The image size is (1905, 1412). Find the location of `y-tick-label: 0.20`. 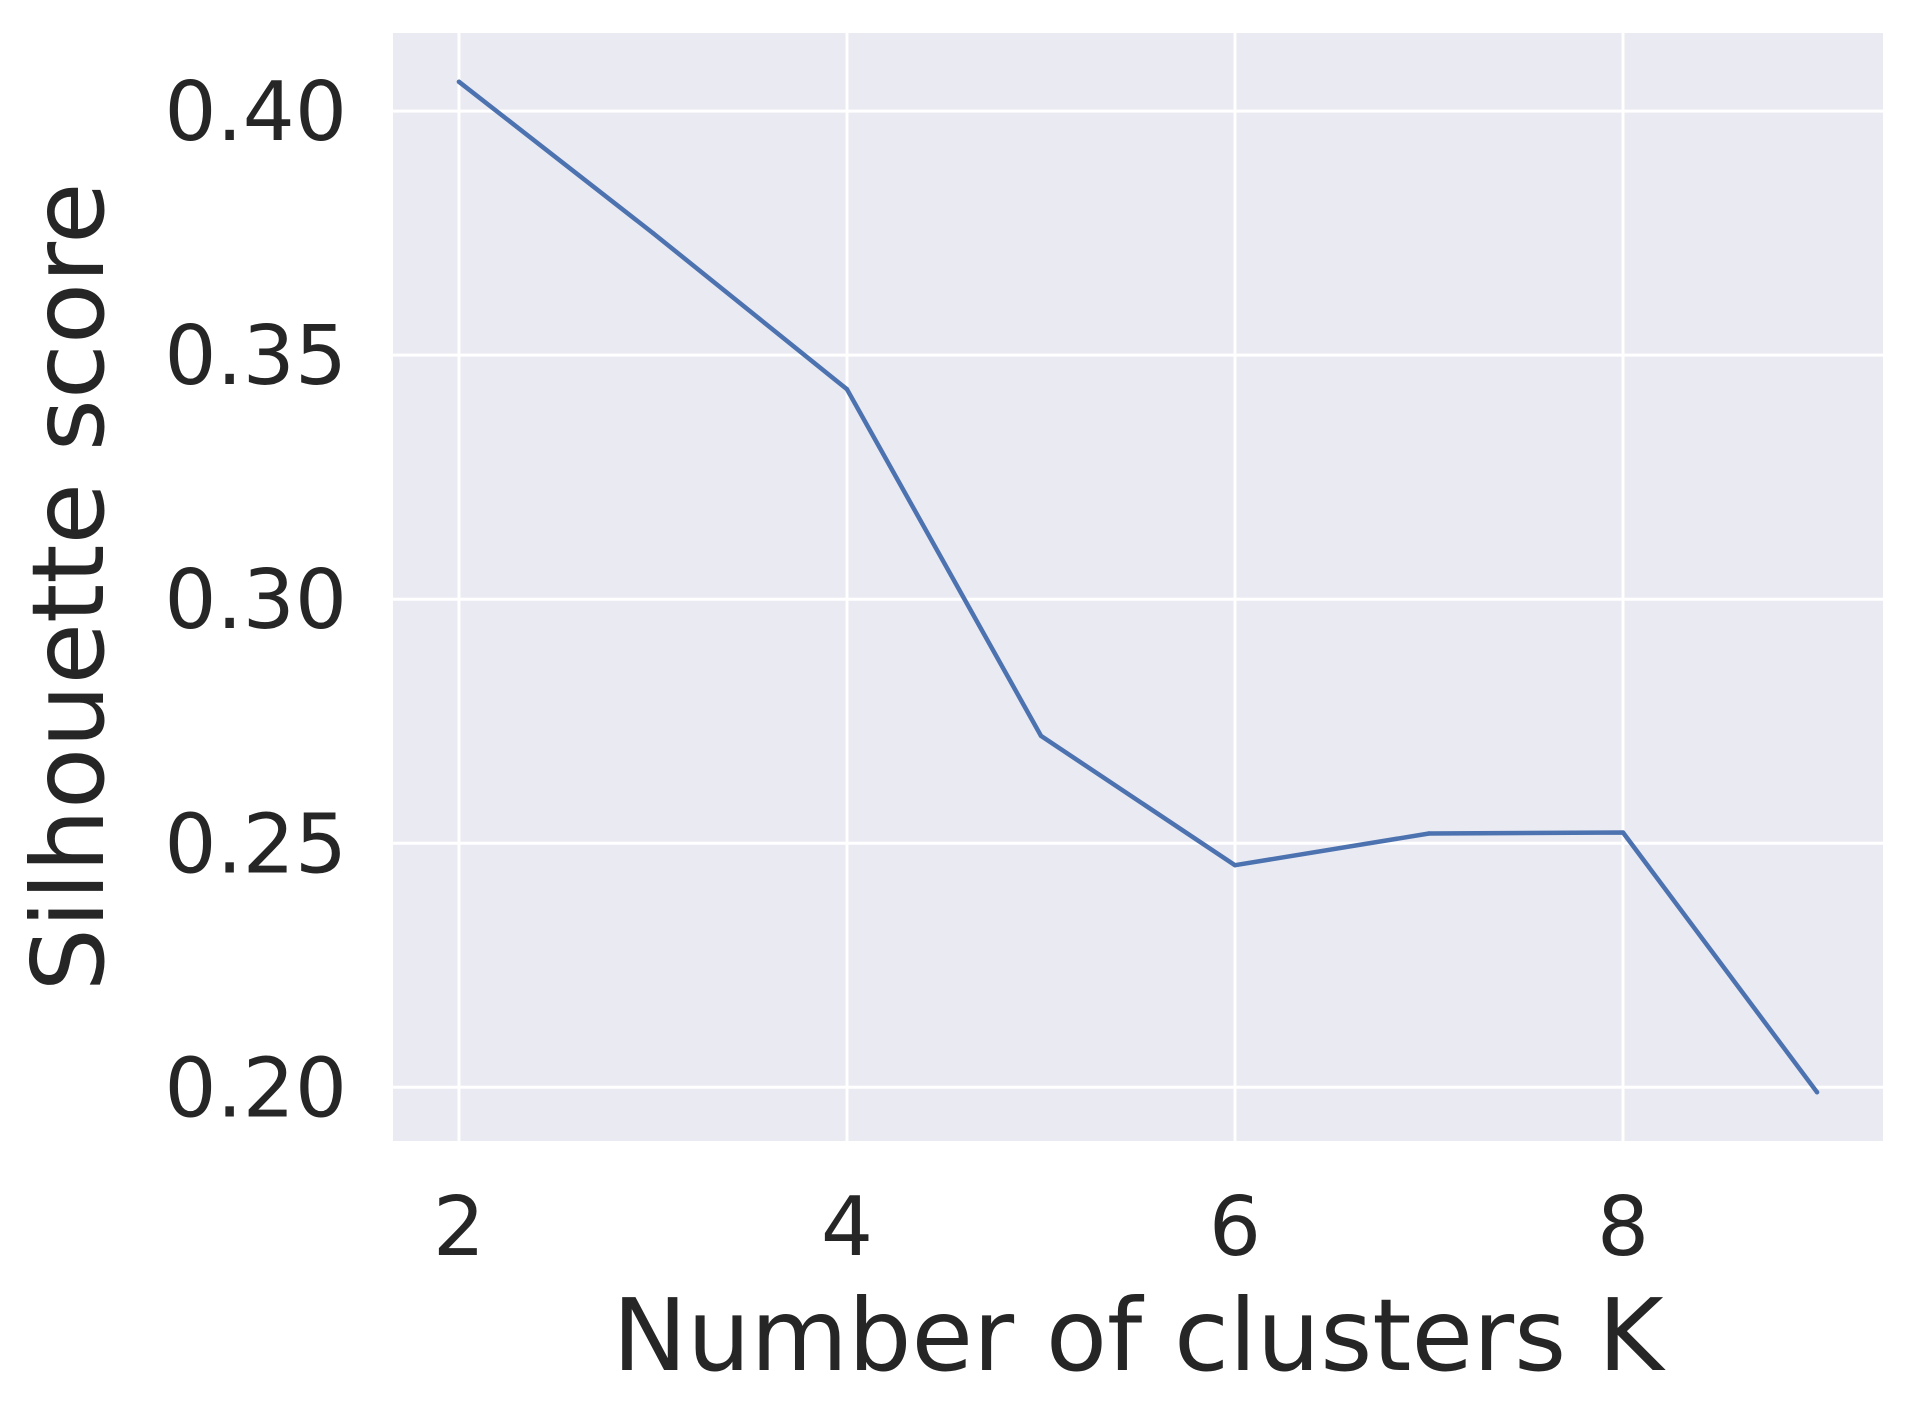

y-tick-label: 0.20 is located at coordinates (255, 1088).